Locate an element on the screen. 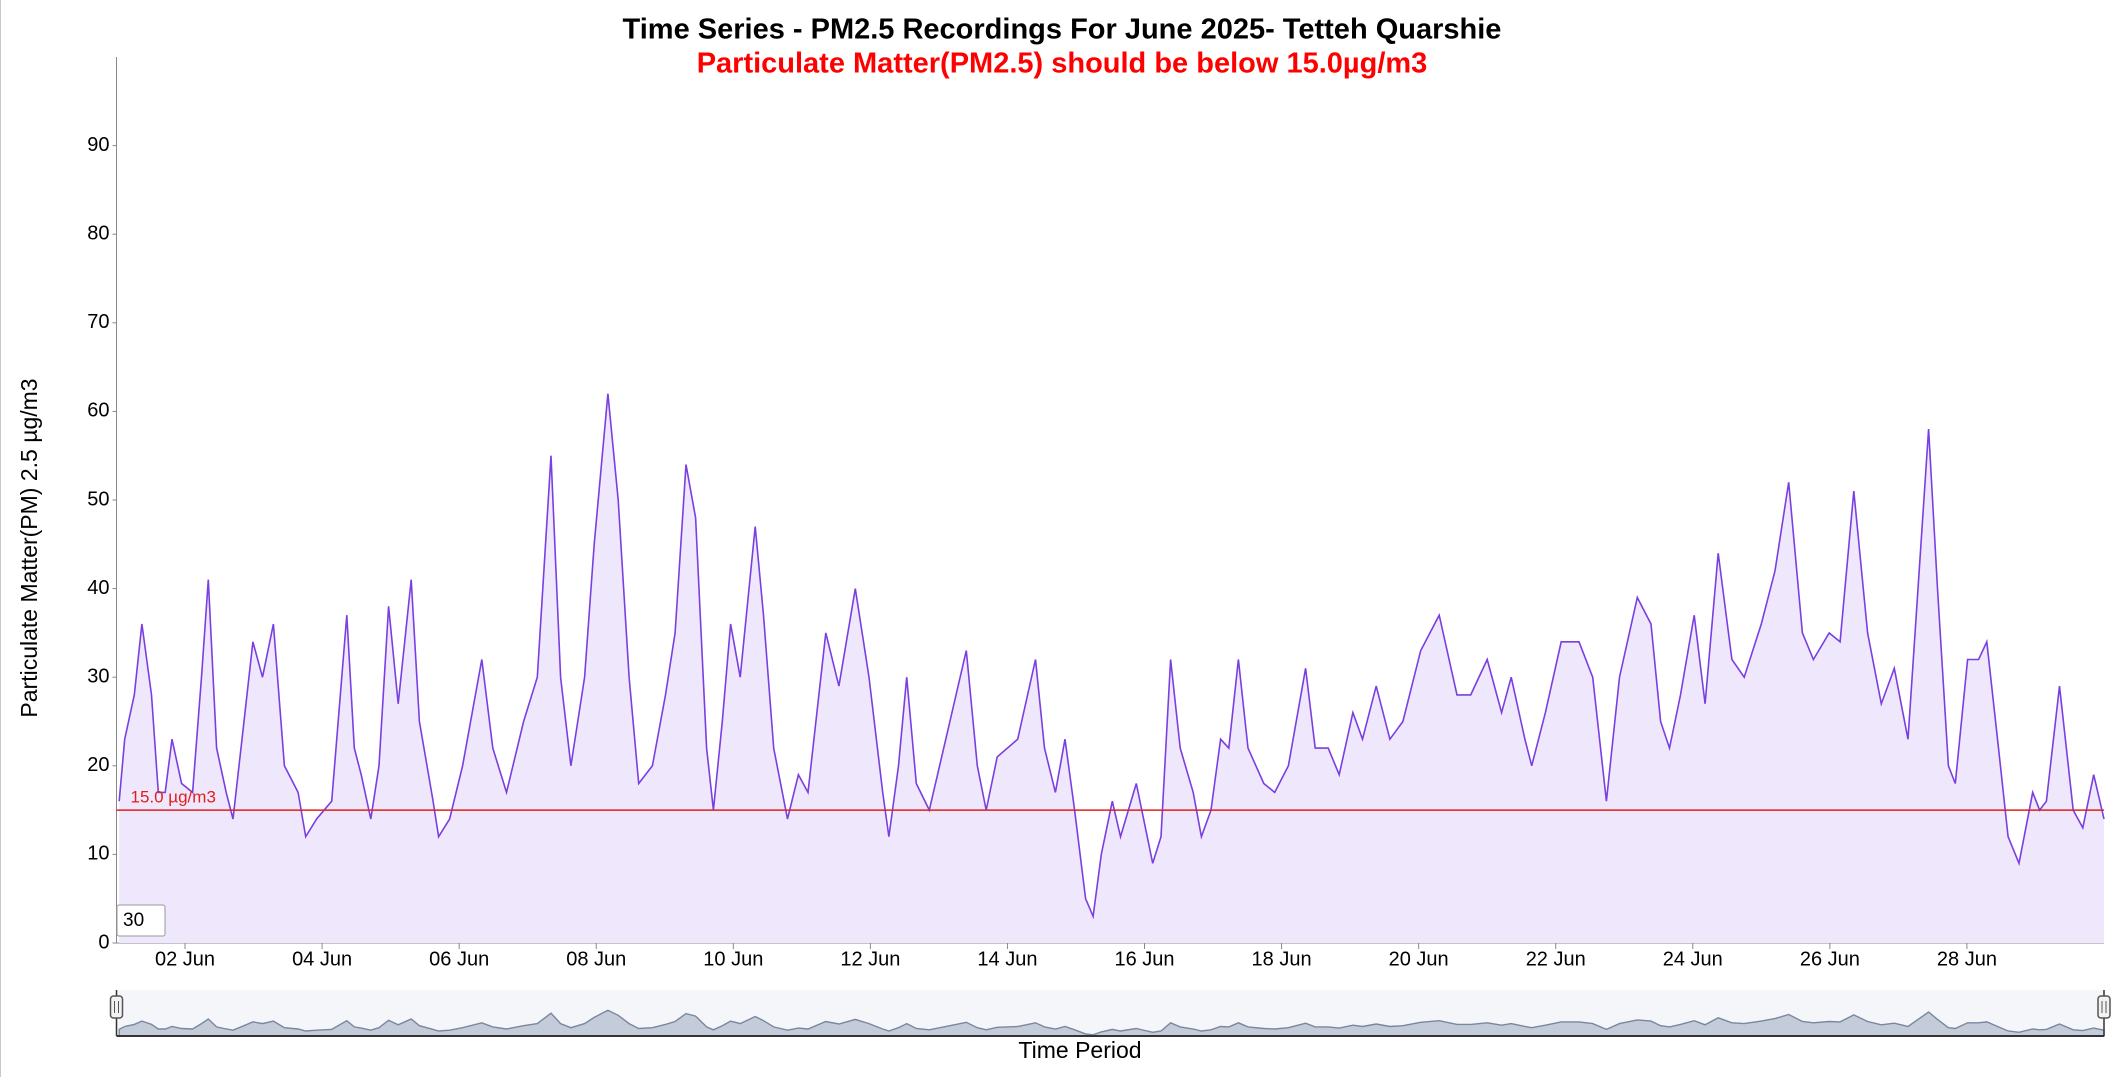  x-tick-label: 28 Jun is located at coordinates (1967, 959).